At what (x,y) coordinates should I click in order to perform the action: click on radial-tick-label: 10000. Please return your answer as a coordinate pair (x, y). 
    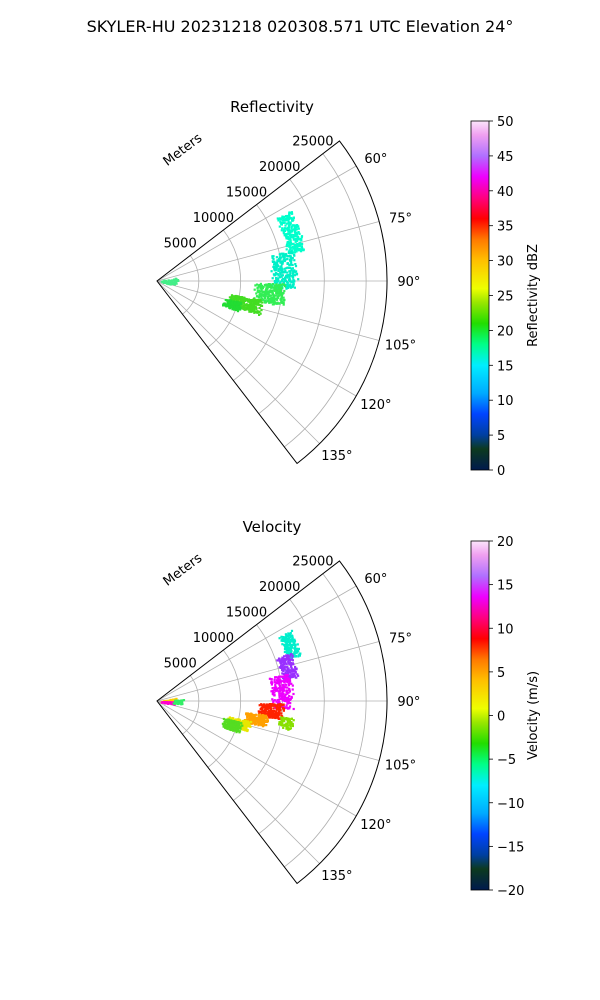
    Looking at the image, I should click on (213, 218).